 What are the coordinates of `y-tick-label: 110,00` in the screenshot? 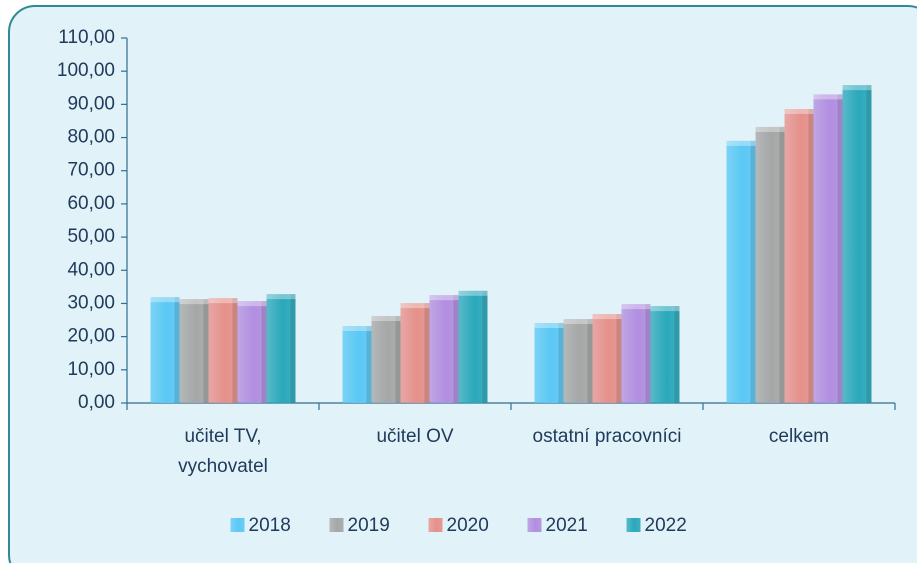 It's located at (86, 37).